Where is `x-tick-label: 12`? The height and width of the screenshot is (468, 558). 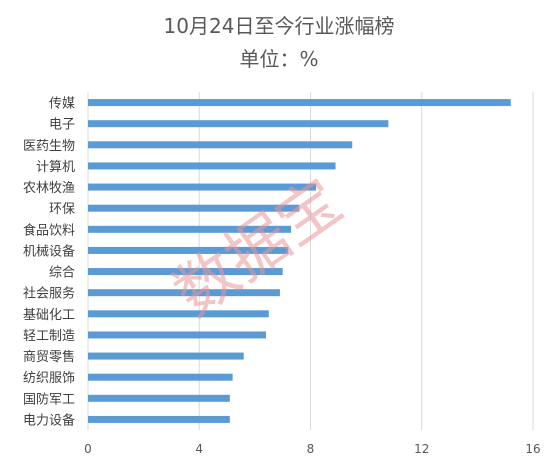
x-tick-label: 12 is located at coordinates (421, 449).